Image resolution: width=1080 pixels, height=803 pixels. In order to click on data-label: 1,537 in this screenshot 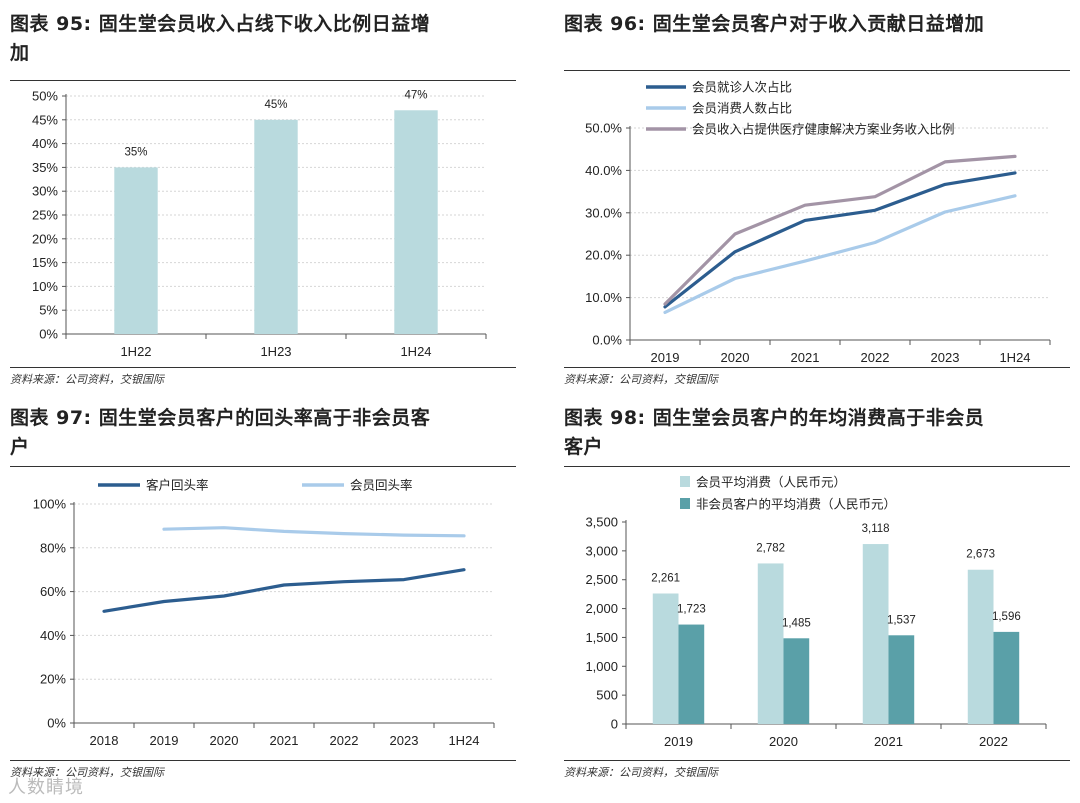, I will do `click(901, 620)`.